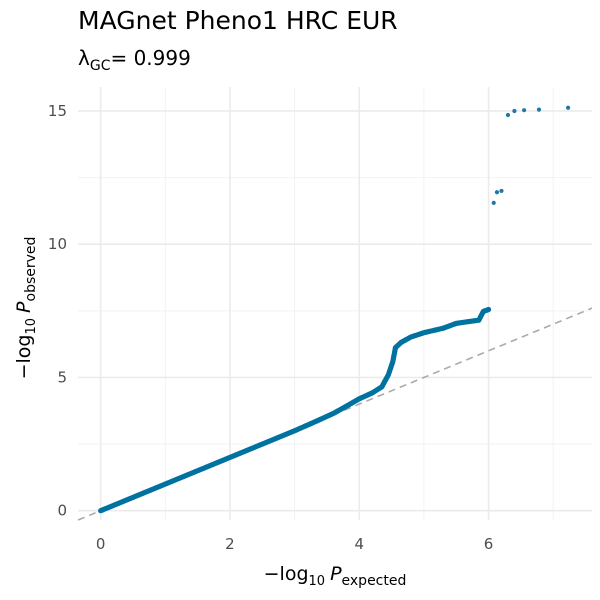 The width and height of the screenshot is (600, 600). I want to click on x-axis-ticks: 0 2 4 6, so click(294, 544).